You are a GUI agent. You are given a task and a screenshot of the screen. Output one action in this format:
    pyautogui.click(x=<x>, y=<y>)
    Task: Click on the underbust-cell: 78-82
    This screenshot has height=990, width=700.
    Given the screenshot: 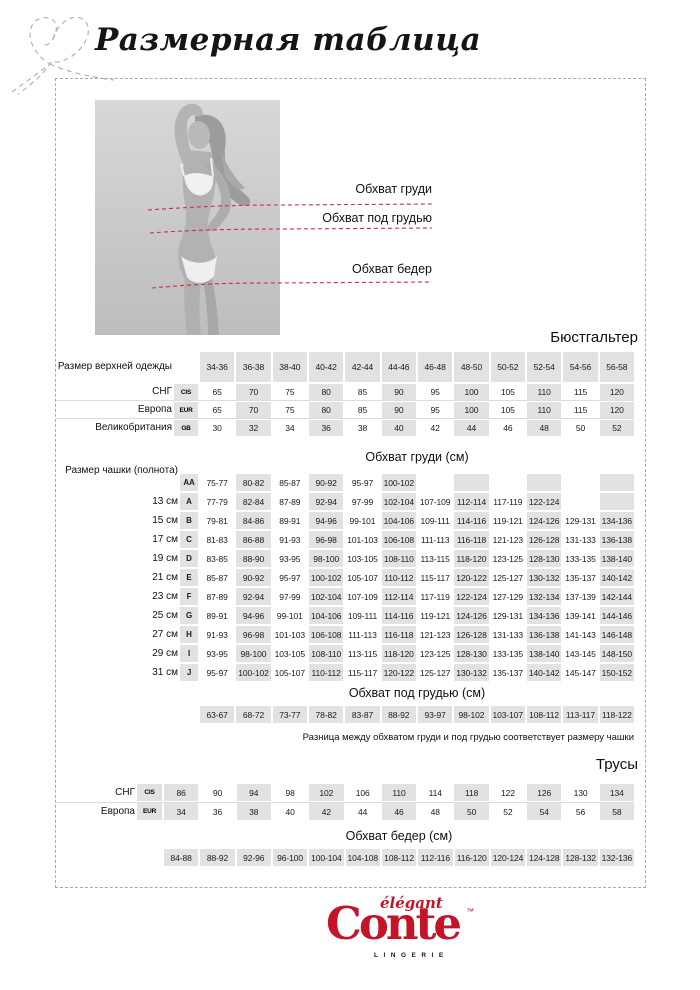 What is the action you would take?
    pyautogui.click(x=326, y=714)
    